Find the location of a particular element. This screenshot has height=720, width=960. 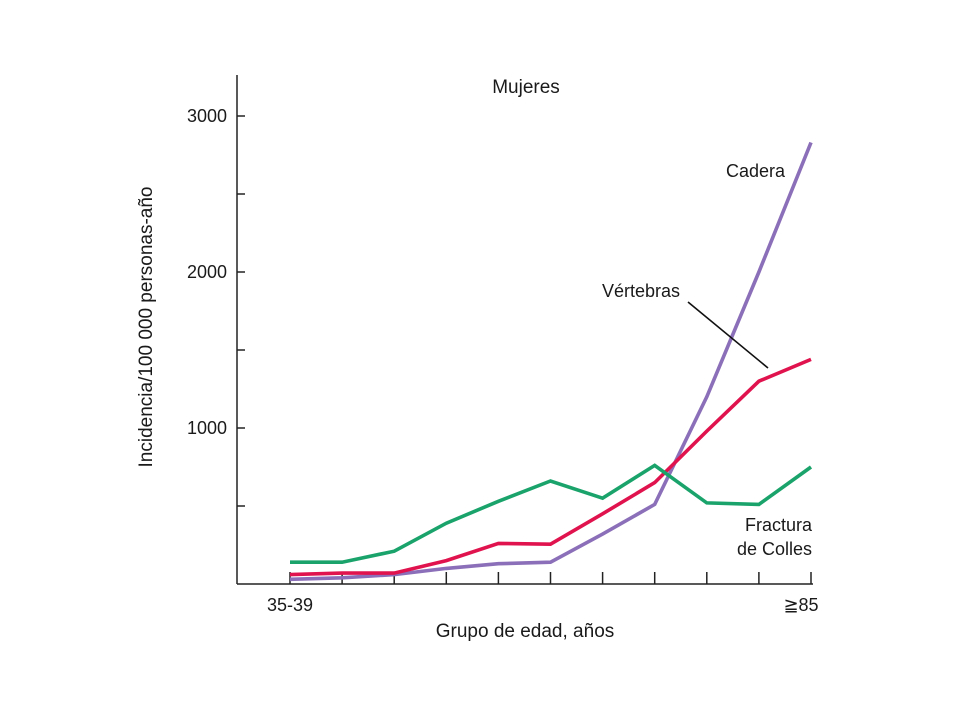

series-label-hip: Cadera is located at coordinates (756, 171).